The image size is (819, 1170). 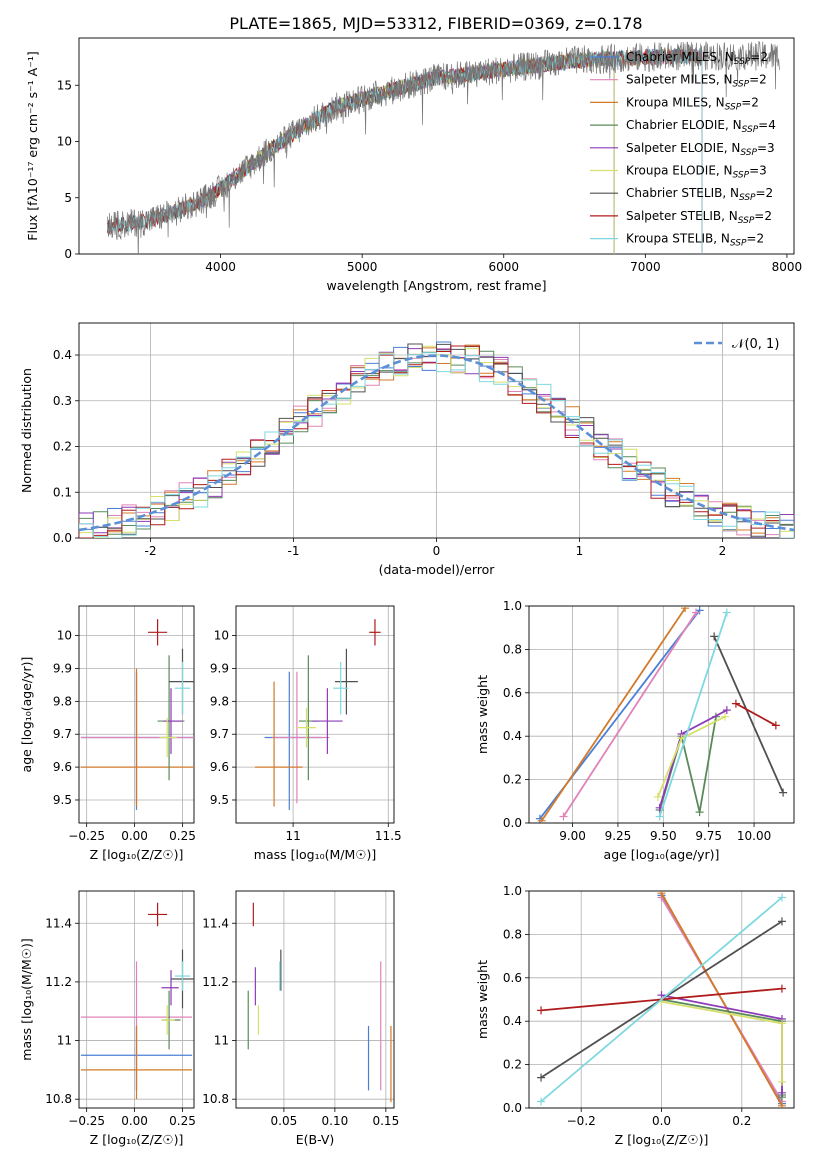 I want to click on y-axis-label: mass weight, so click(x=482, y=999).